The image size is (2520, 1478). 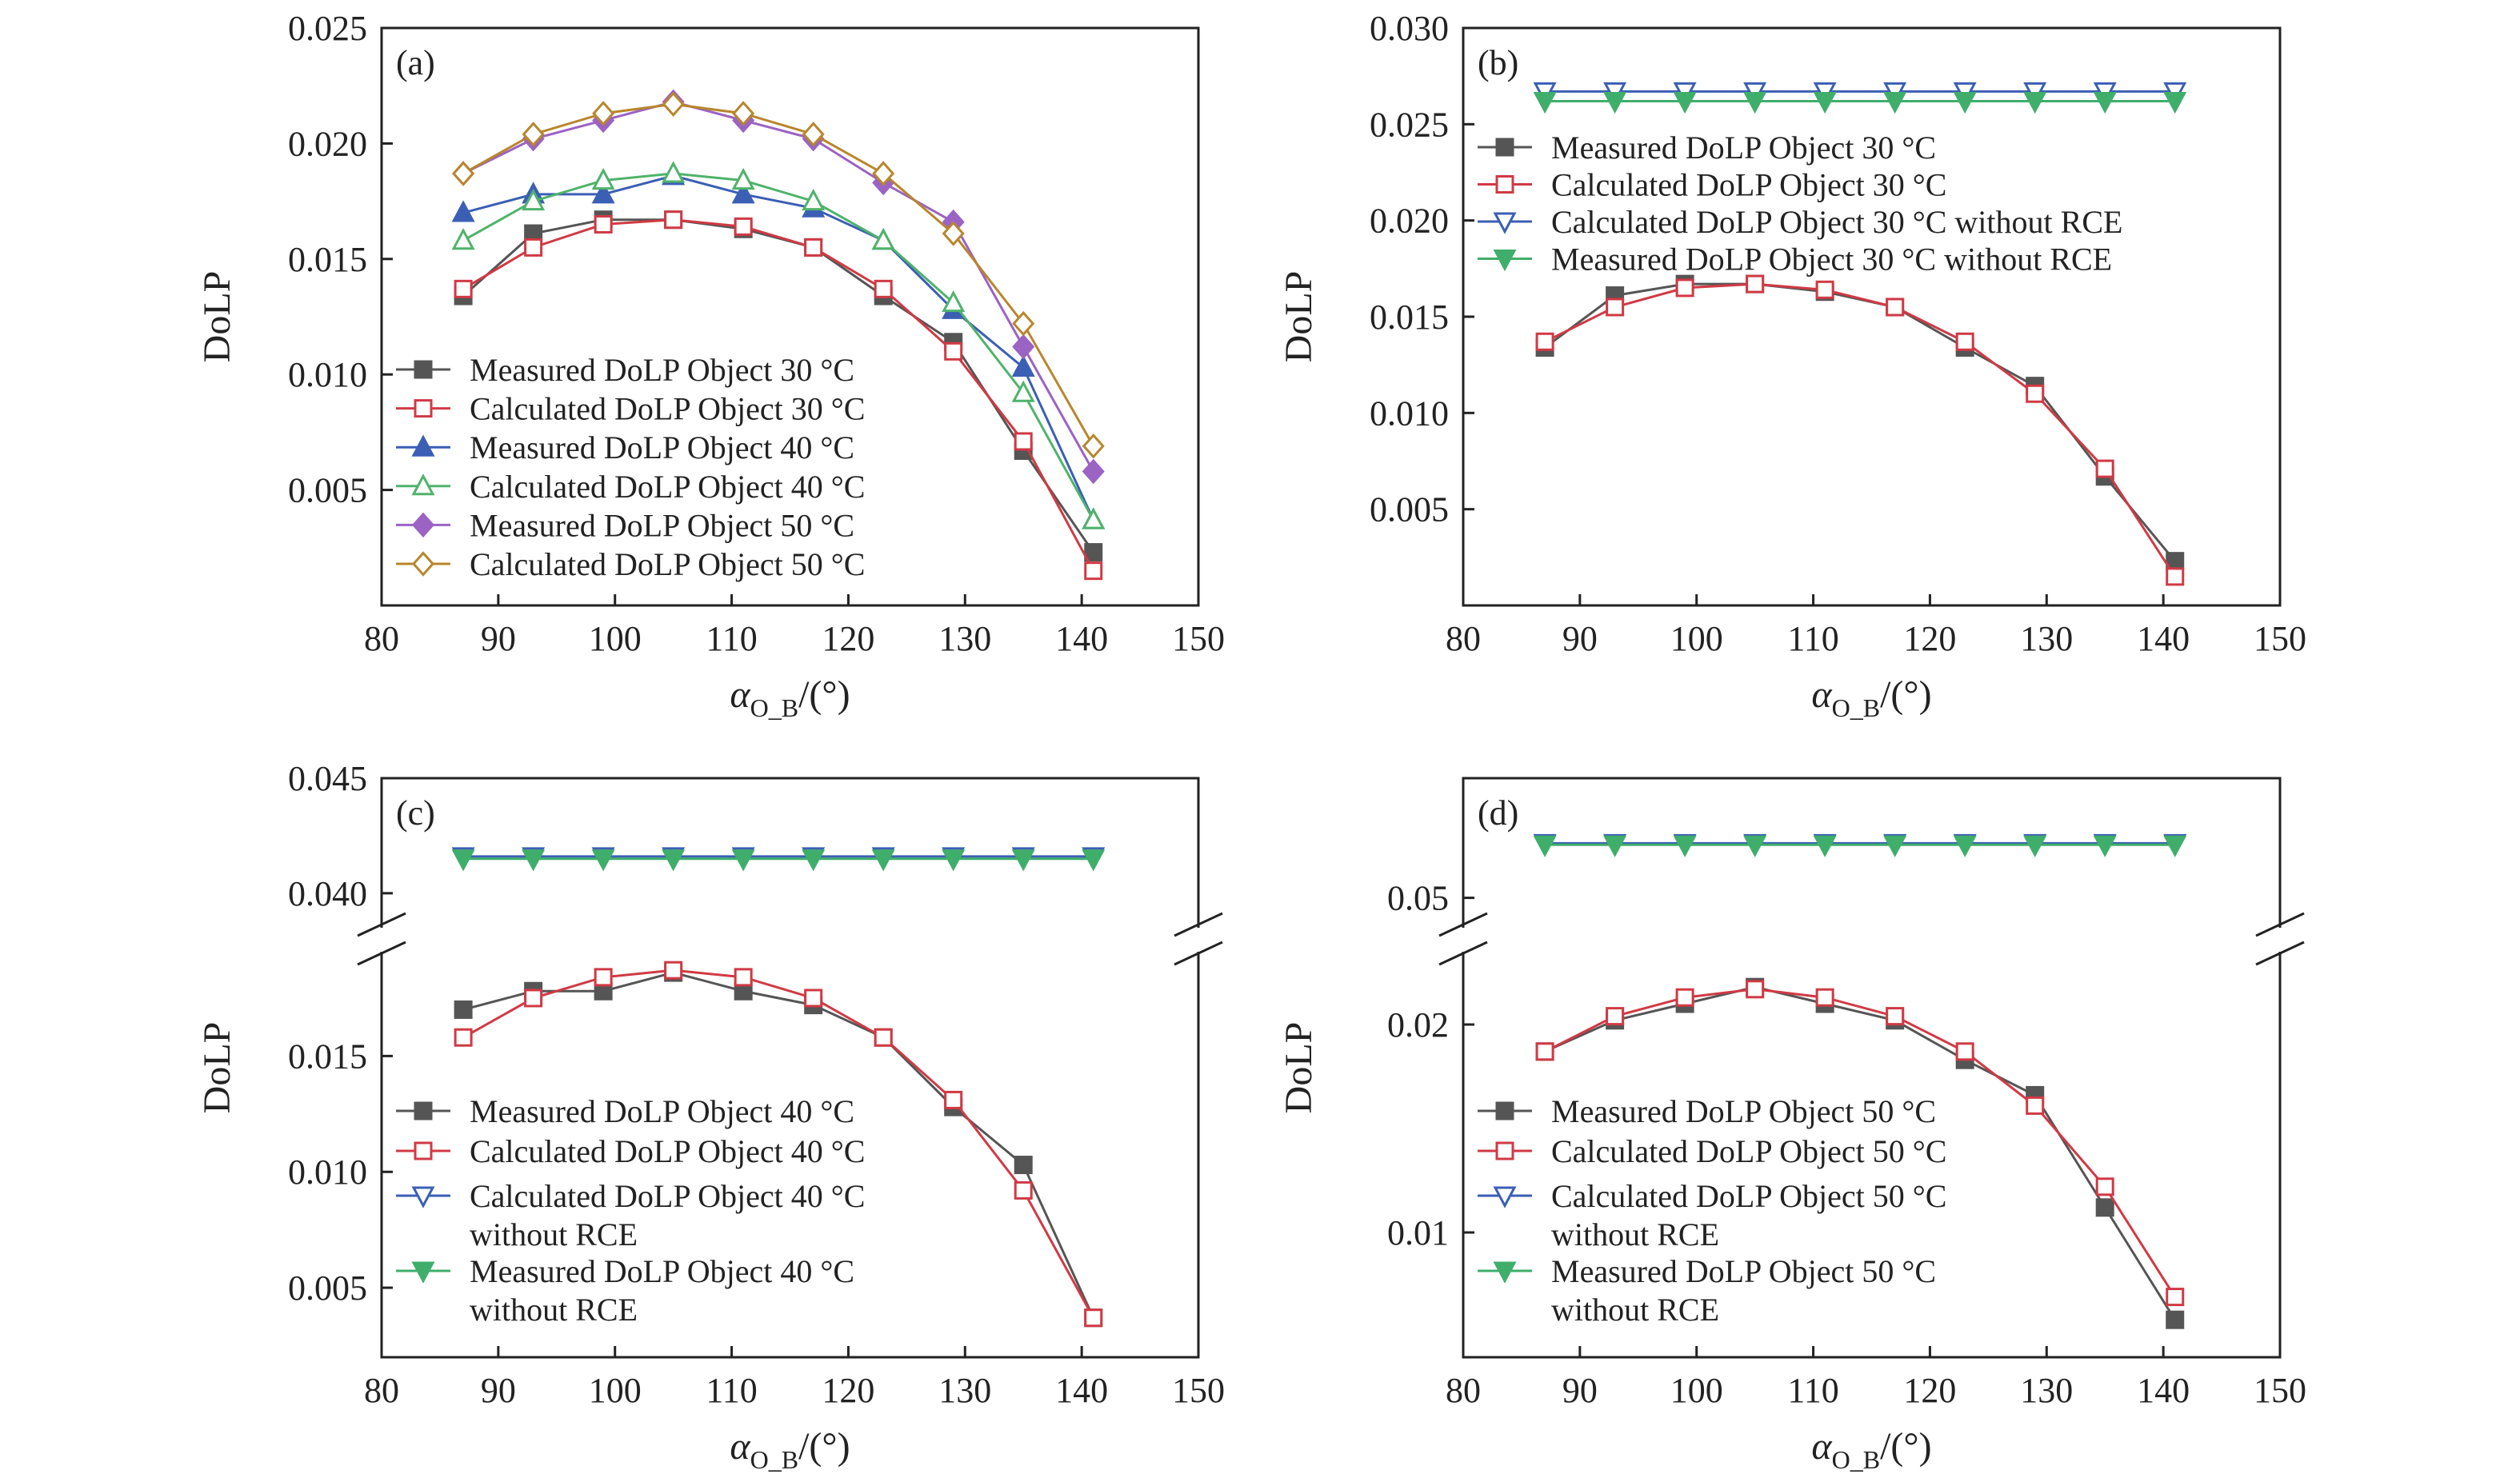 What do you see at coordinates (327, 893) in the screenshot?
I see `y-tick-label: 0.040` at bounding box center [327, 893].